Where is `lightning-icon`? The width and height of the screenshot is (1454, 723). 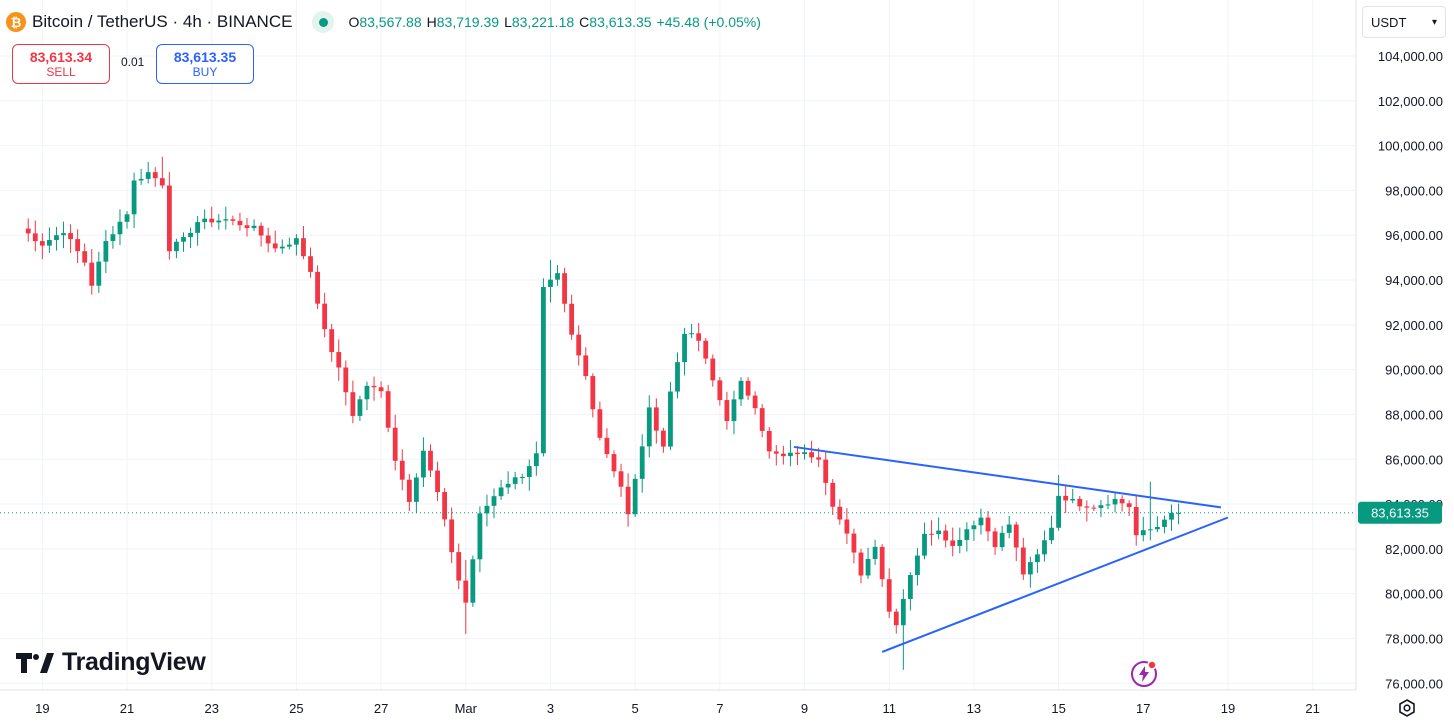 lightning-icon is located at coordinates (1144, 674).